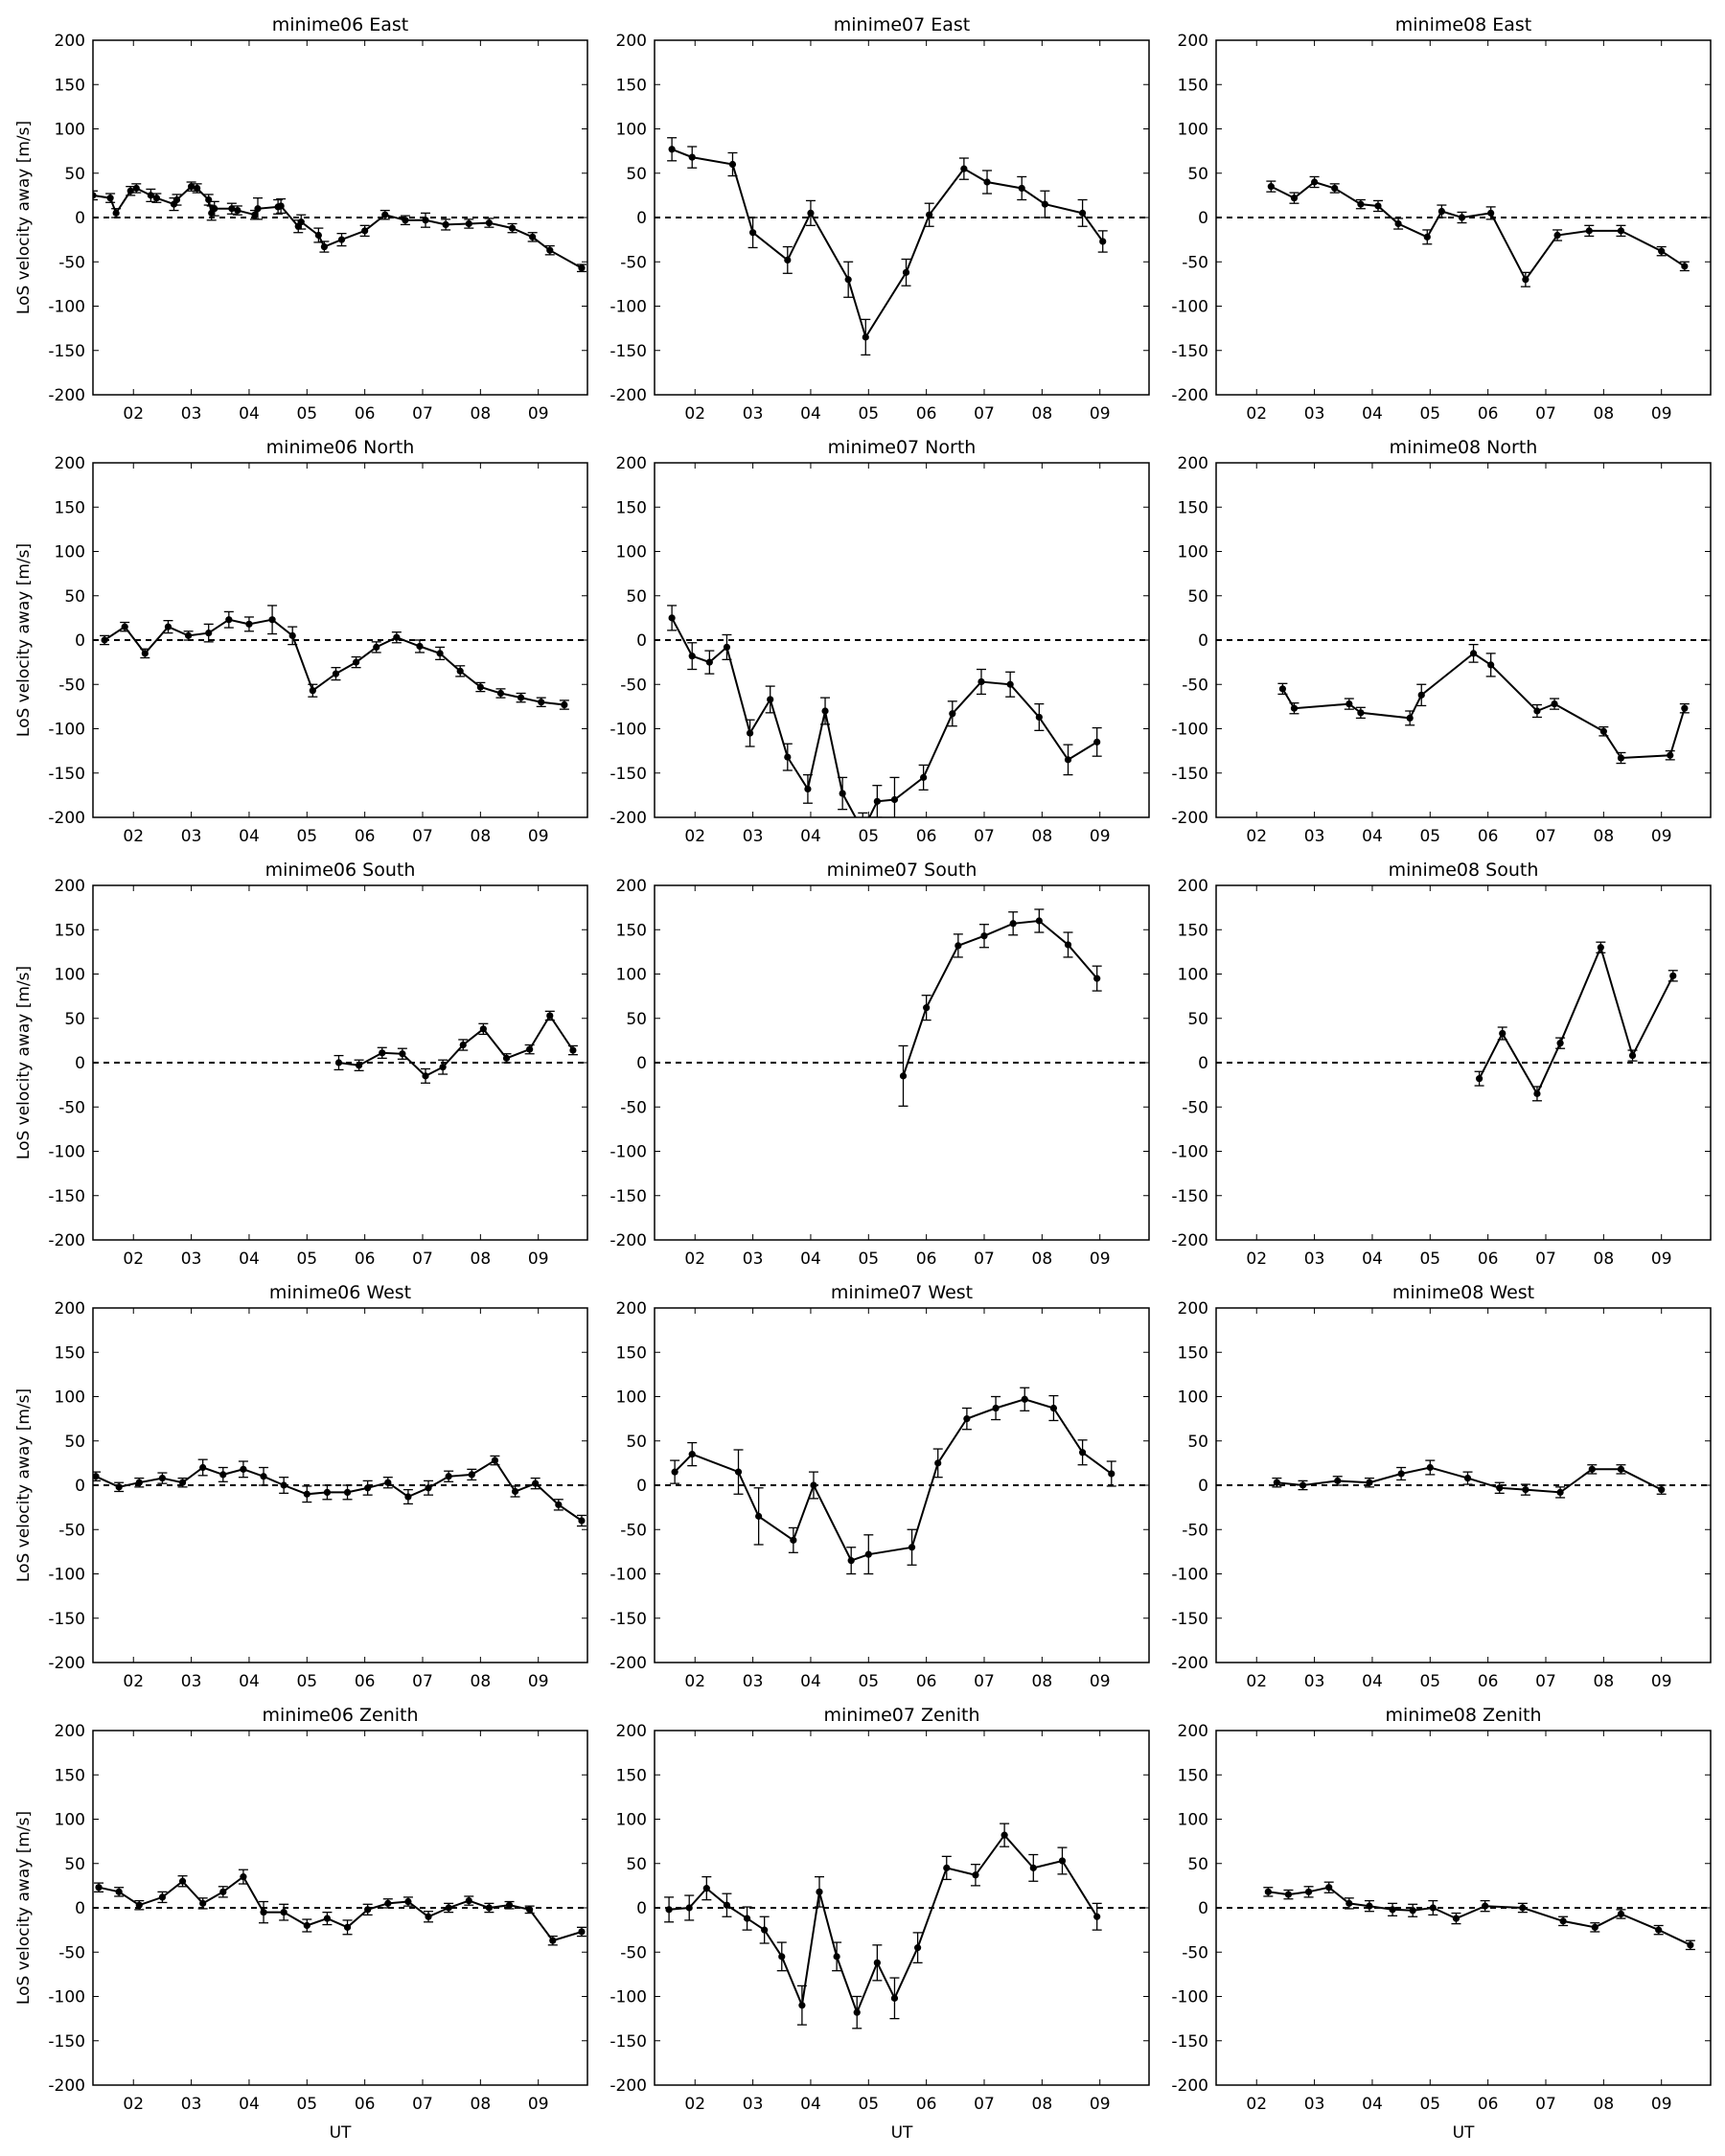 Image resolution: width=1725 pixels, height=2156 pixels. Describe the element at coordinates (1193, 41) in the screenshot. I see `y-tick-label: 200` at that location.